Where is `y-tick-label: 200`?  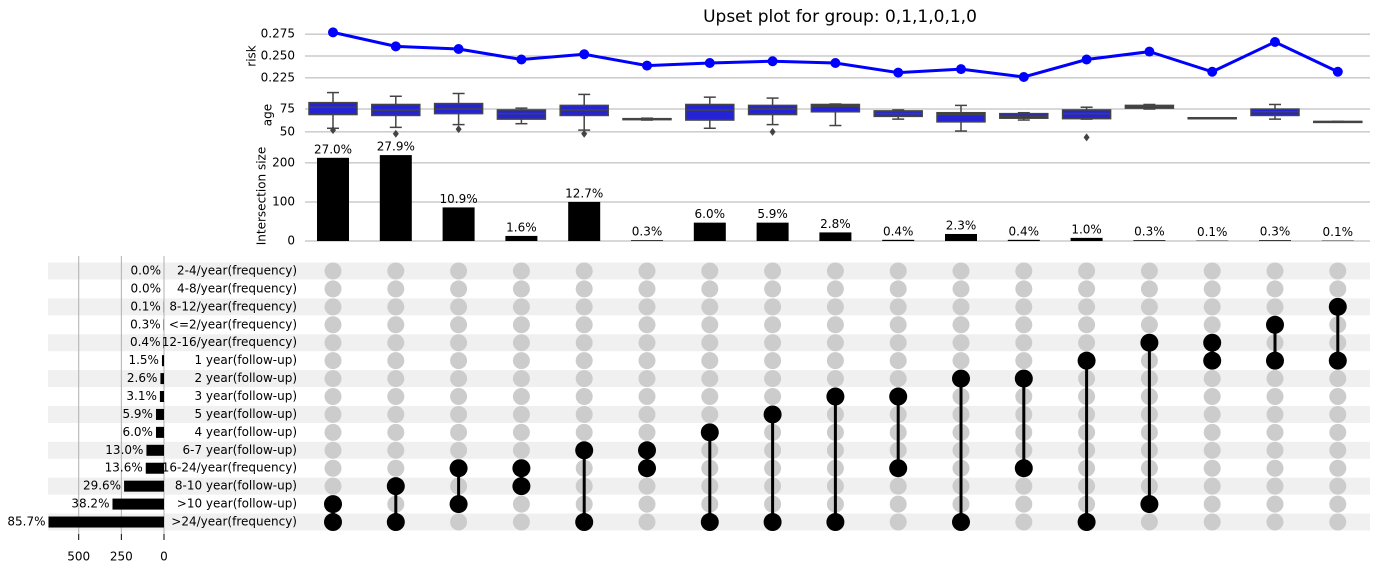 y-tick-label: 200 is located at coordinates (283, 162).